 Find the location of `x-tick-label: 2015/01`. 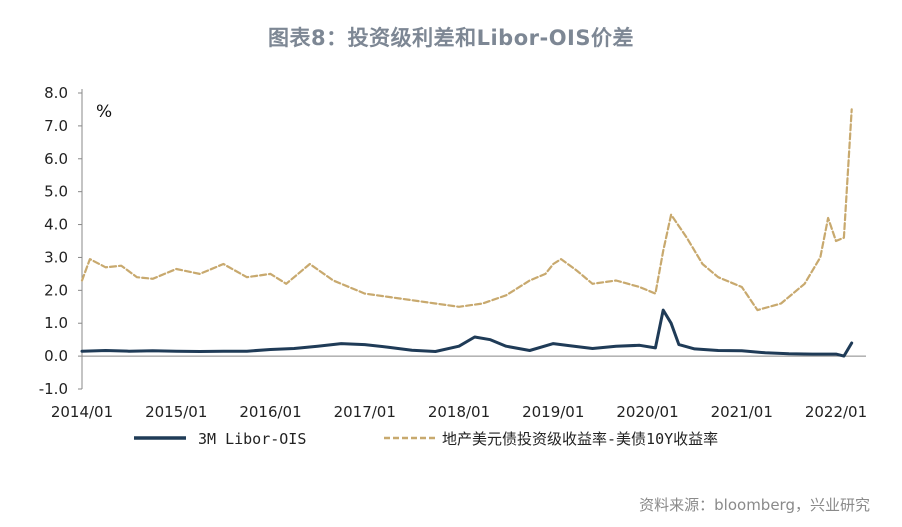

x-tick-label: 2015/01 is located at coordinates (176, 412).